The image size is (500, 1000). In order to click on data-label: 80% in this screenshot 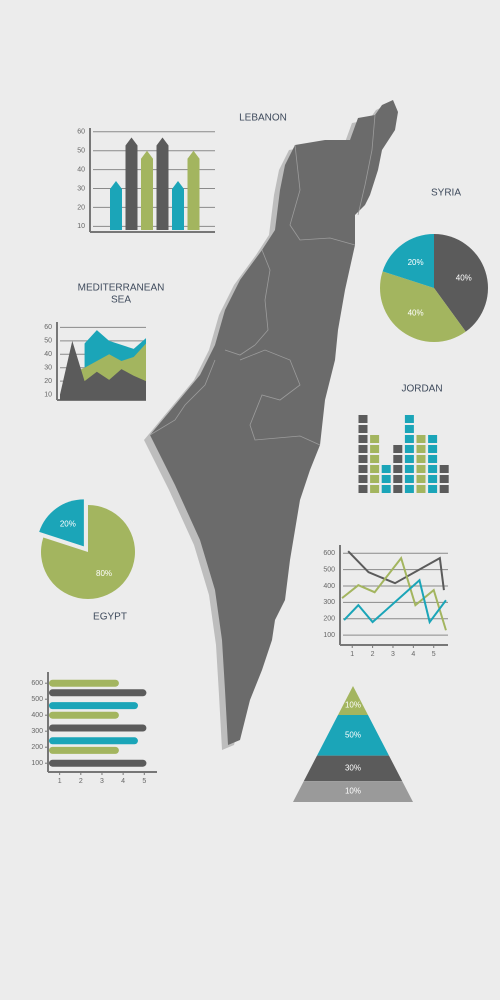, I will do `click(104, 573)`.